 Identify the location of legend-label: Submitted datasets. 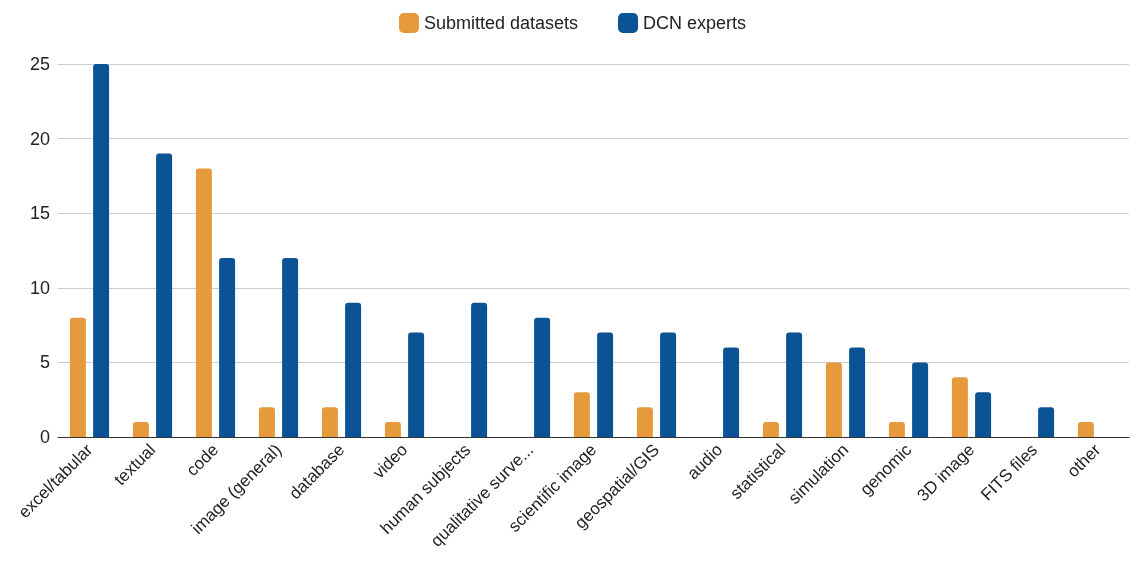
(501, 23).